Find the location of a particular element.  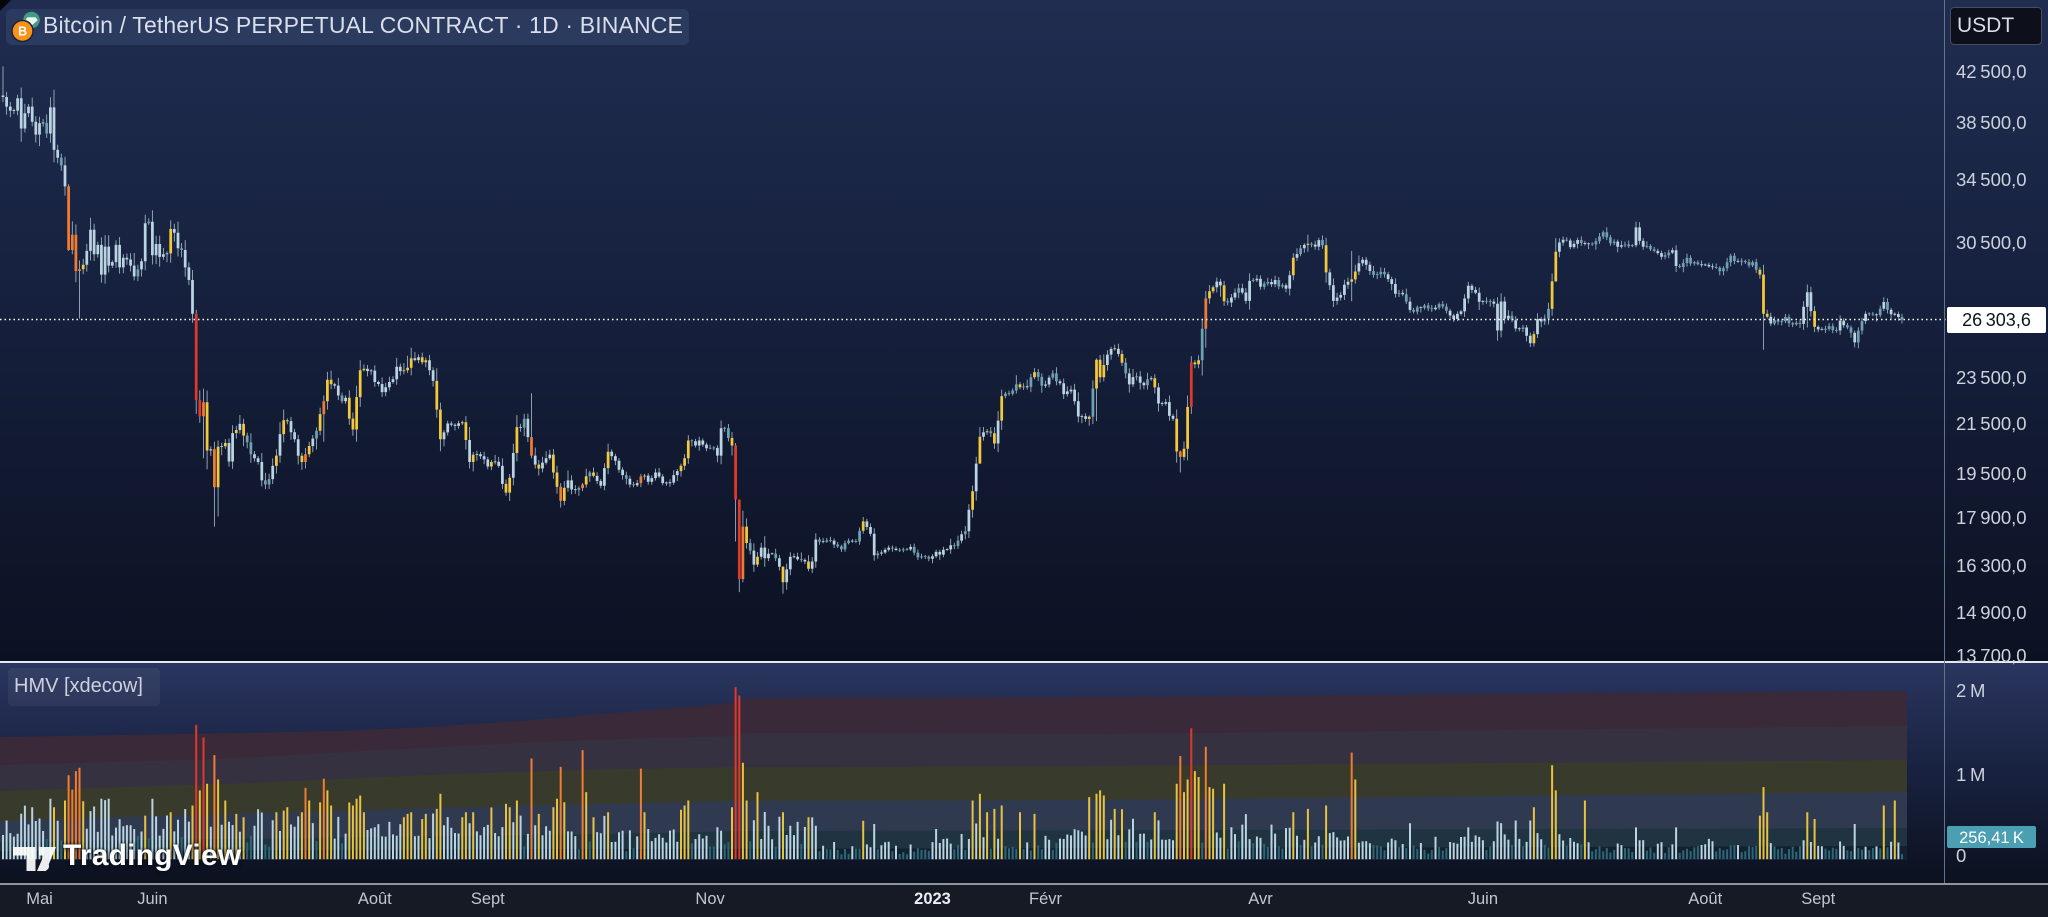

svg-text: B is located at coordinates (22, 32).